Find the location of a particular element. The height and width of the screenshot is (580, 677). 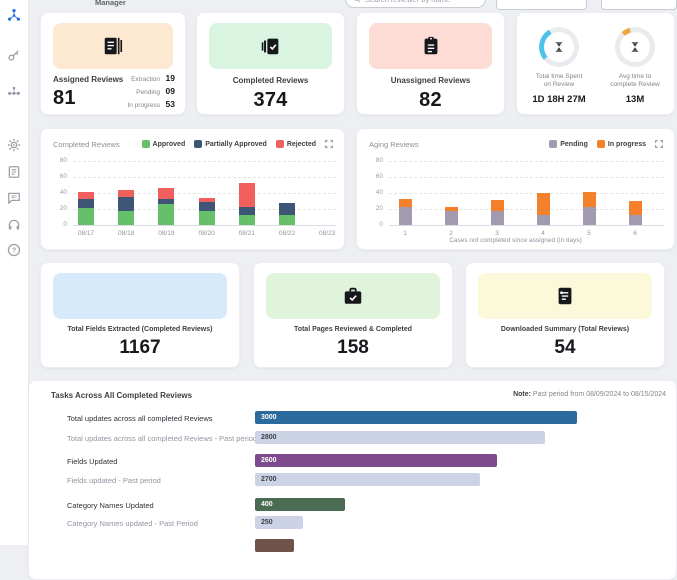

breakdown-label: Pending is located at coordinates (148, 92).